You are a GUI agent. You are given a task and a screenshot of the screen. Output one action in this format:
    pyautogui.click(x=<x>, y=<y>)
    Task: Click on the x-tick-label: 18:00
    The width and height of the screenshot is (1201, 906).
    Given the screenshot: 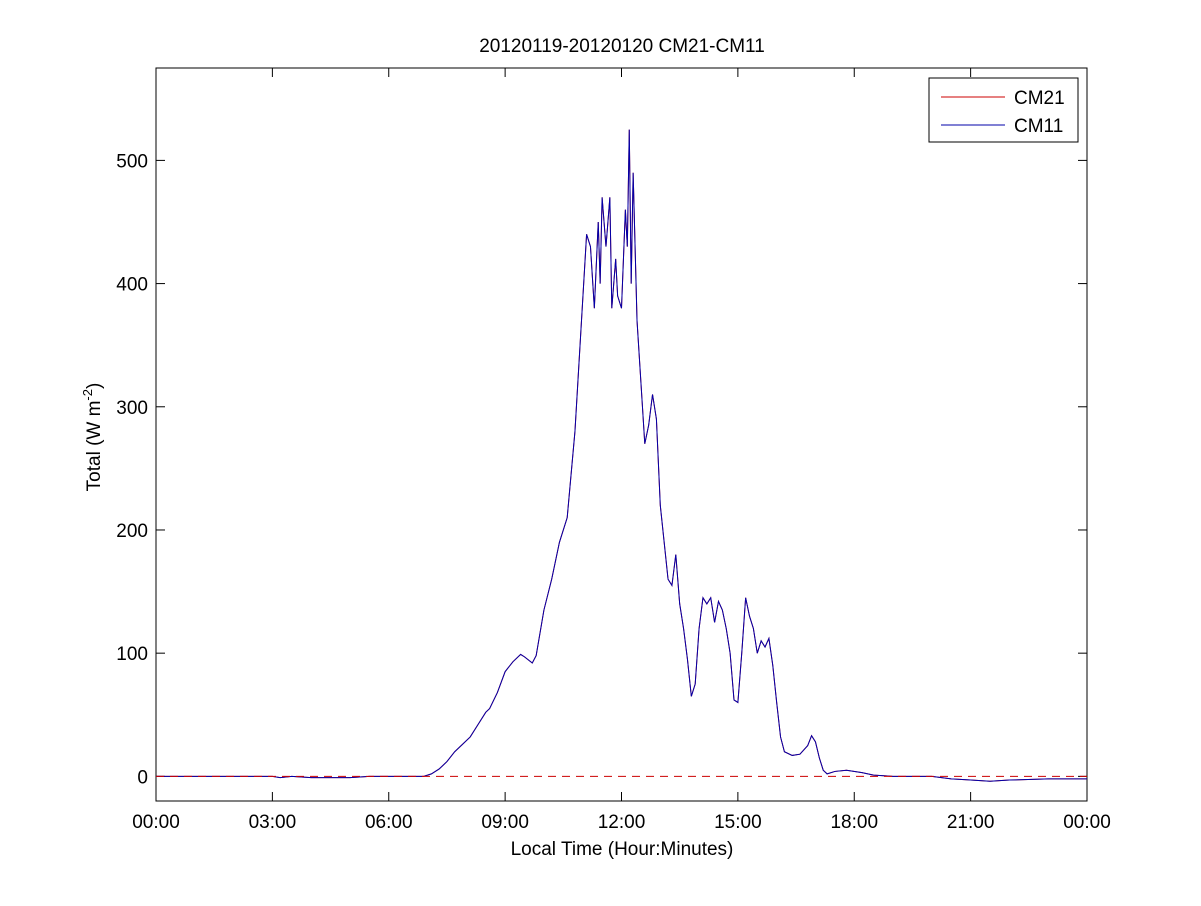 What is the action you would take?
    pyautogui.click(x=854, y=822)
    